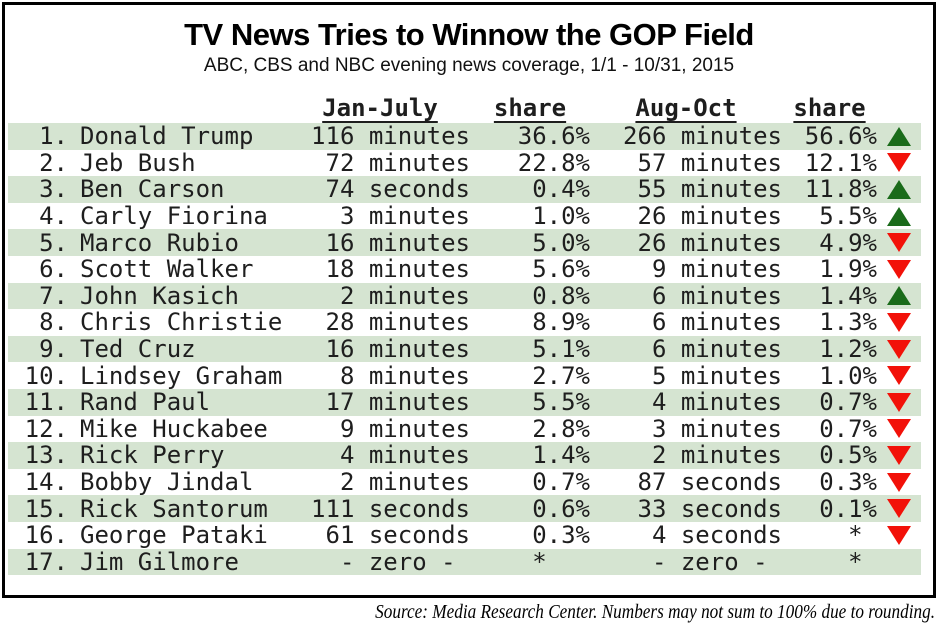  What do you see at coordinates (716, 535) in the screenshot?
I see `aug-oct-minutes: 4 seconds` at bounding box center [716, 535].